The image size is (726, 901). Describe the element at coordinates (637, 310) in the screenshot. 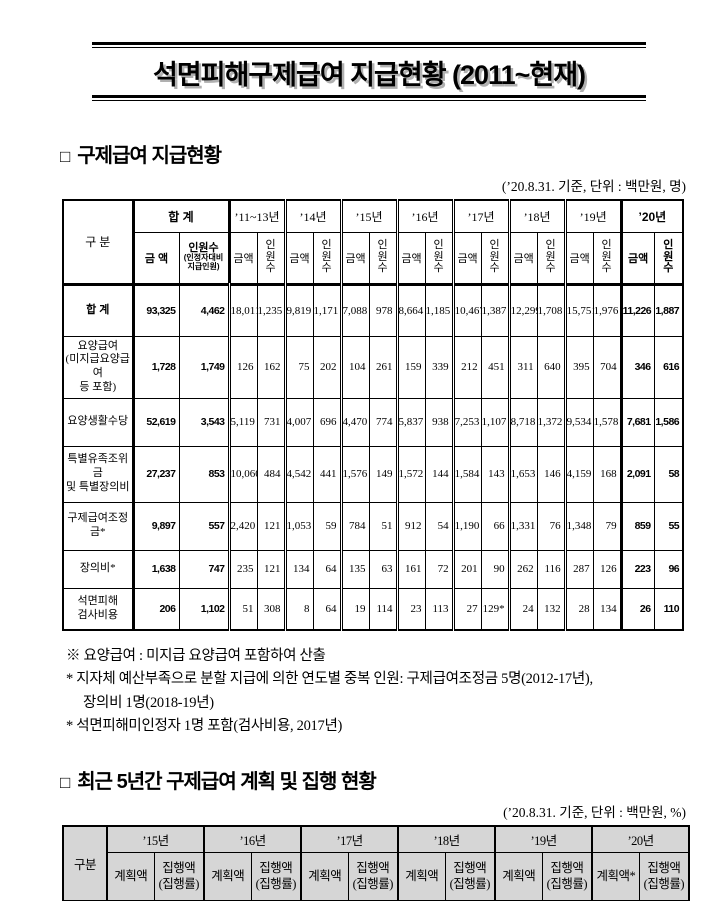

I see `value-cell: 11,226` at that location.